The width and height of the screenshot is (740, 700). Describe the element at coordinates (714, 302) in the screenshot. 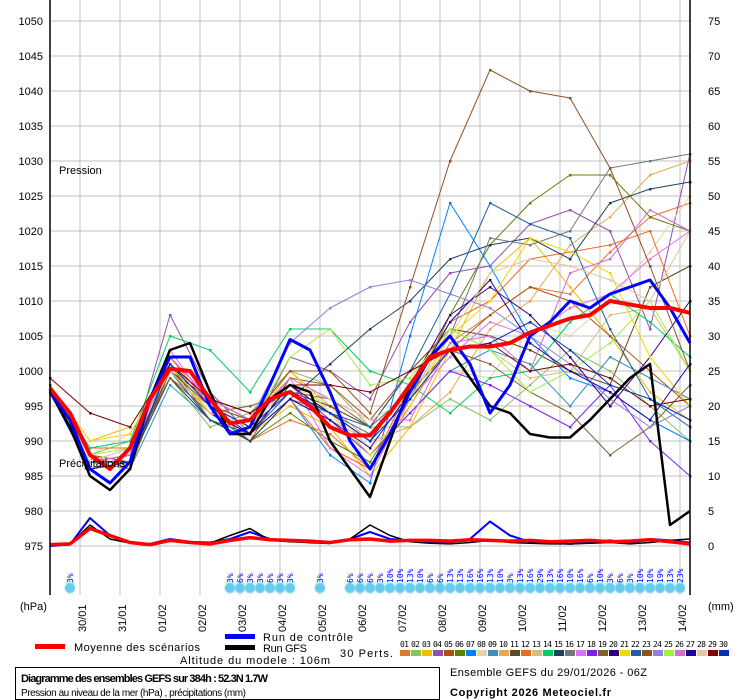

I see `right-tick-label: 35` at that location.